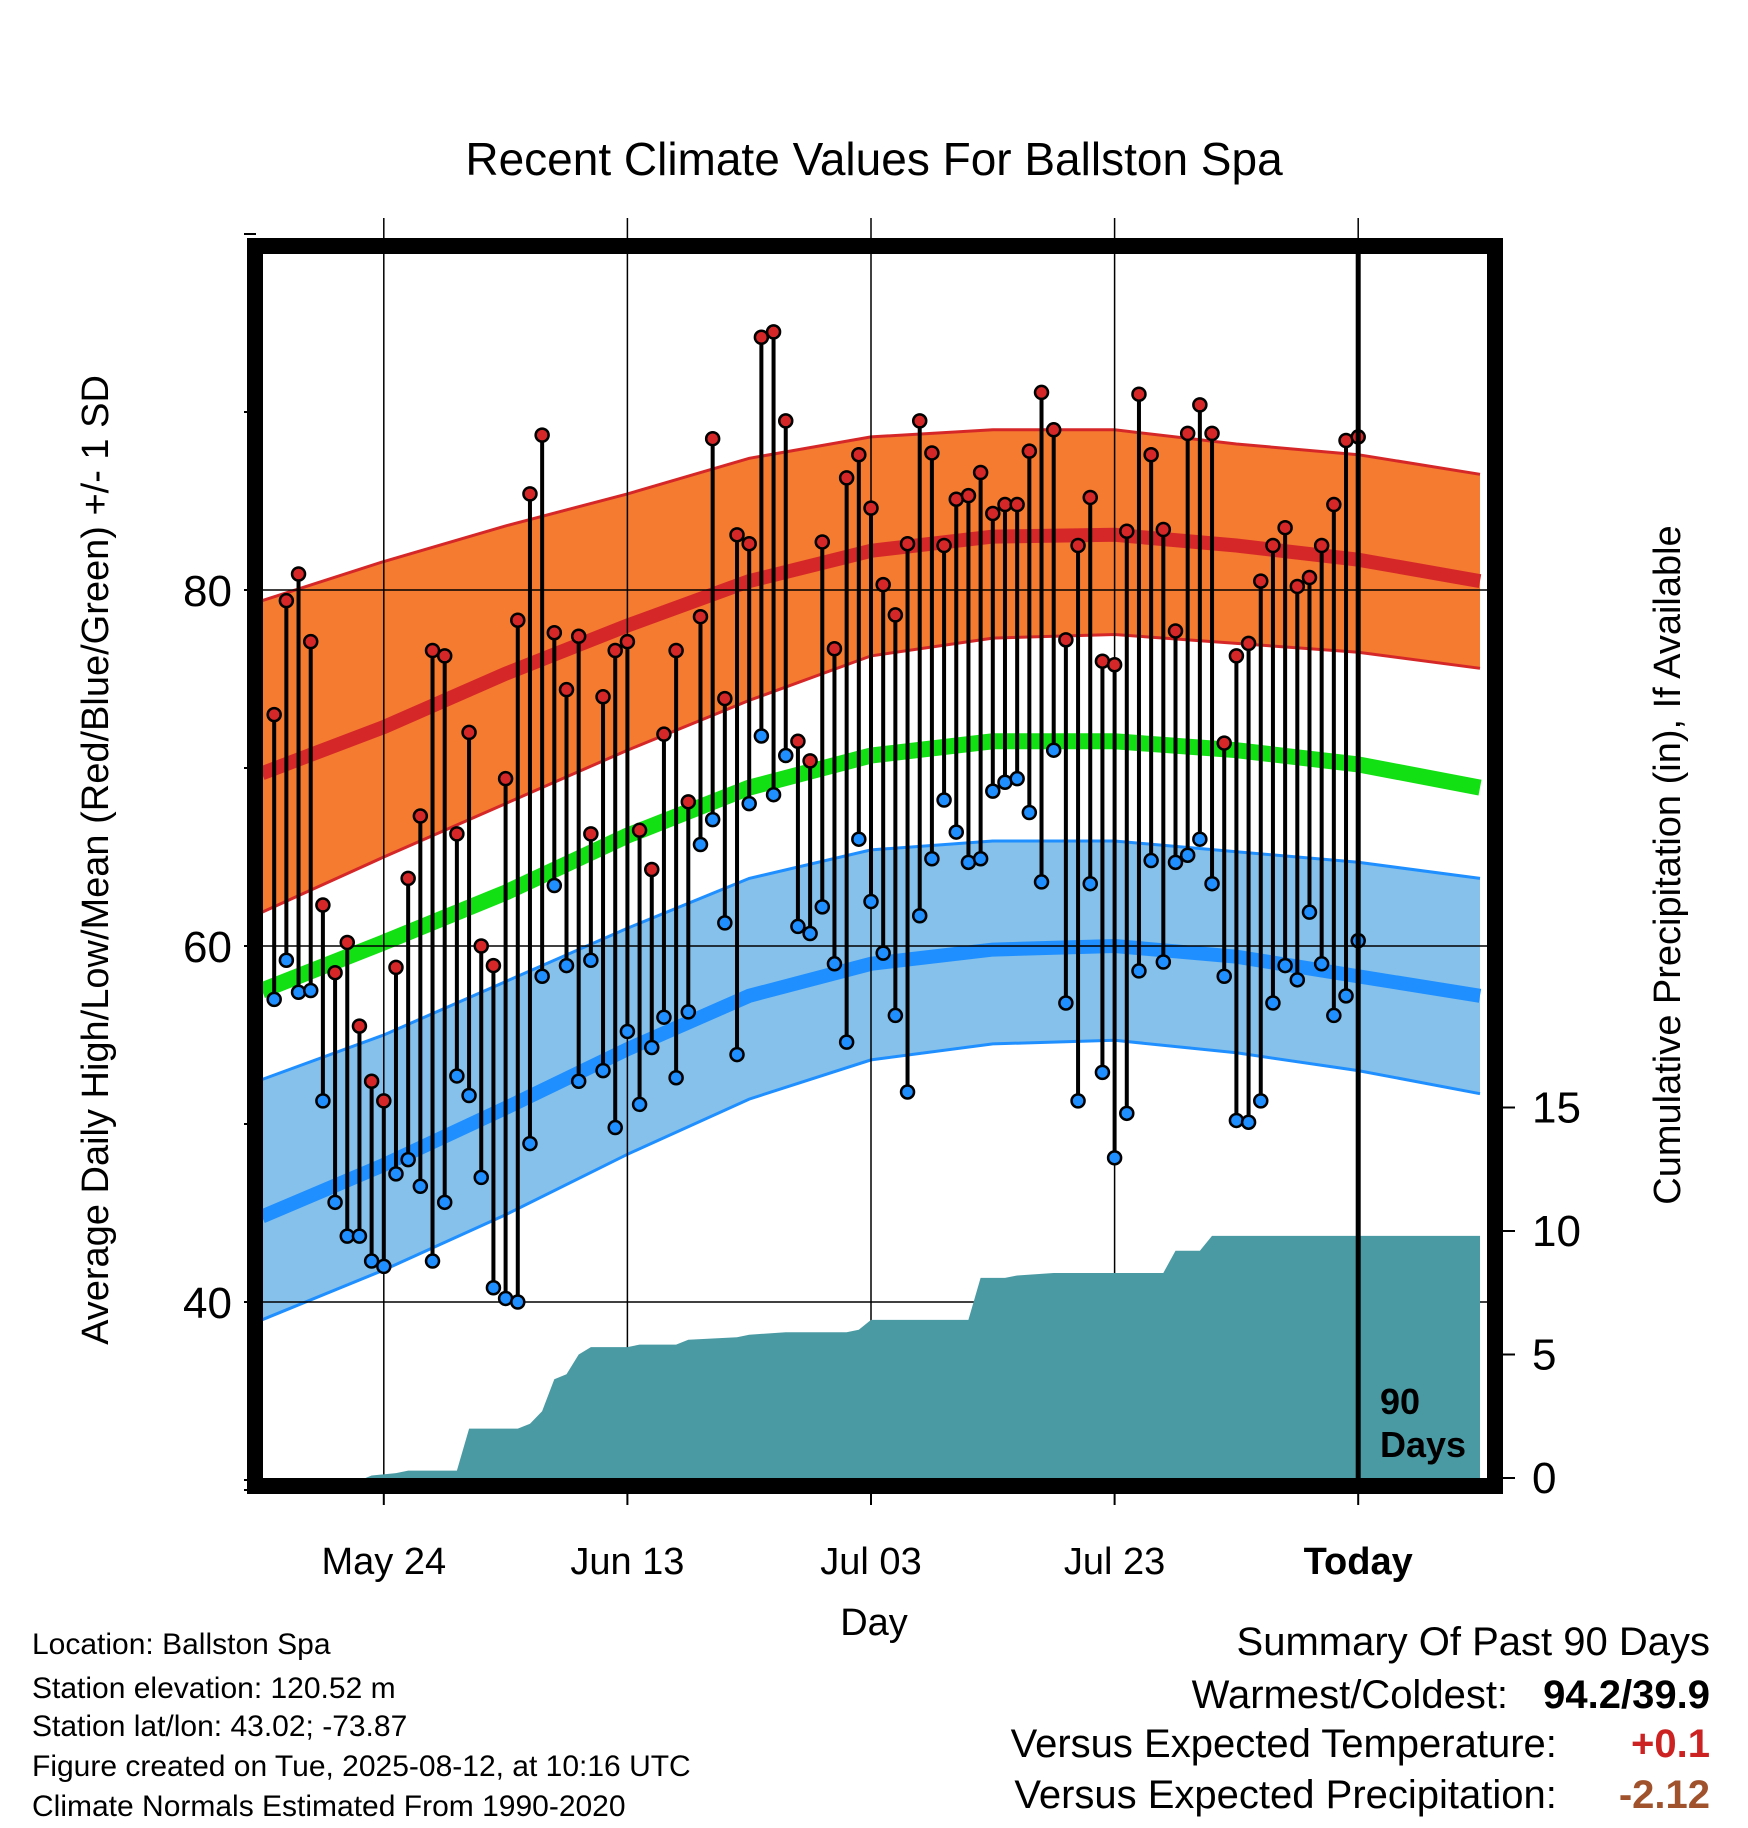 Image resolution: width=1748 pixels, height=1828 pixels. Describe the element at coordinates (1114, 1562) in the screenshot. I see `x-tick-label: Jul 23` at that location.